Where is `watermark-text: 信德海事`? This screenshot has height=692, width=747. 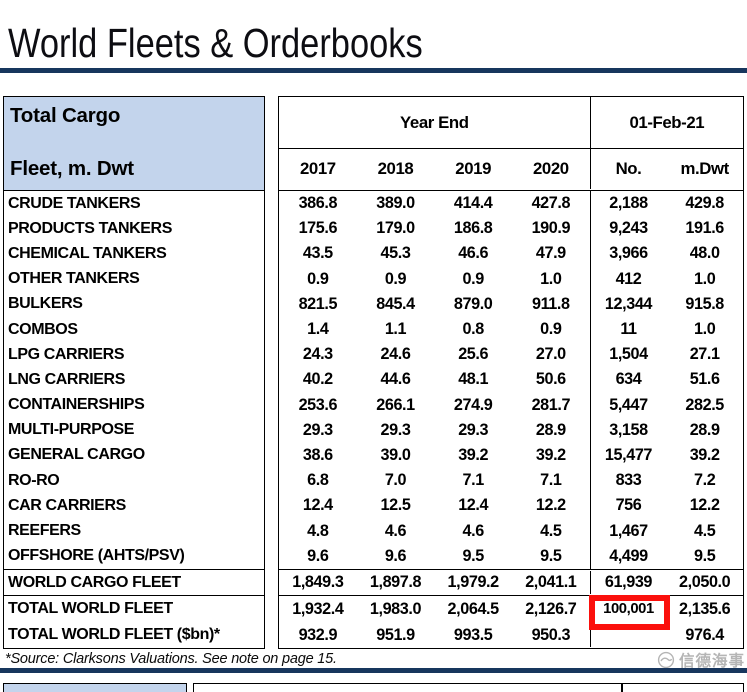 watermark-text: 信德海事 is located at coordinates (711, 661).